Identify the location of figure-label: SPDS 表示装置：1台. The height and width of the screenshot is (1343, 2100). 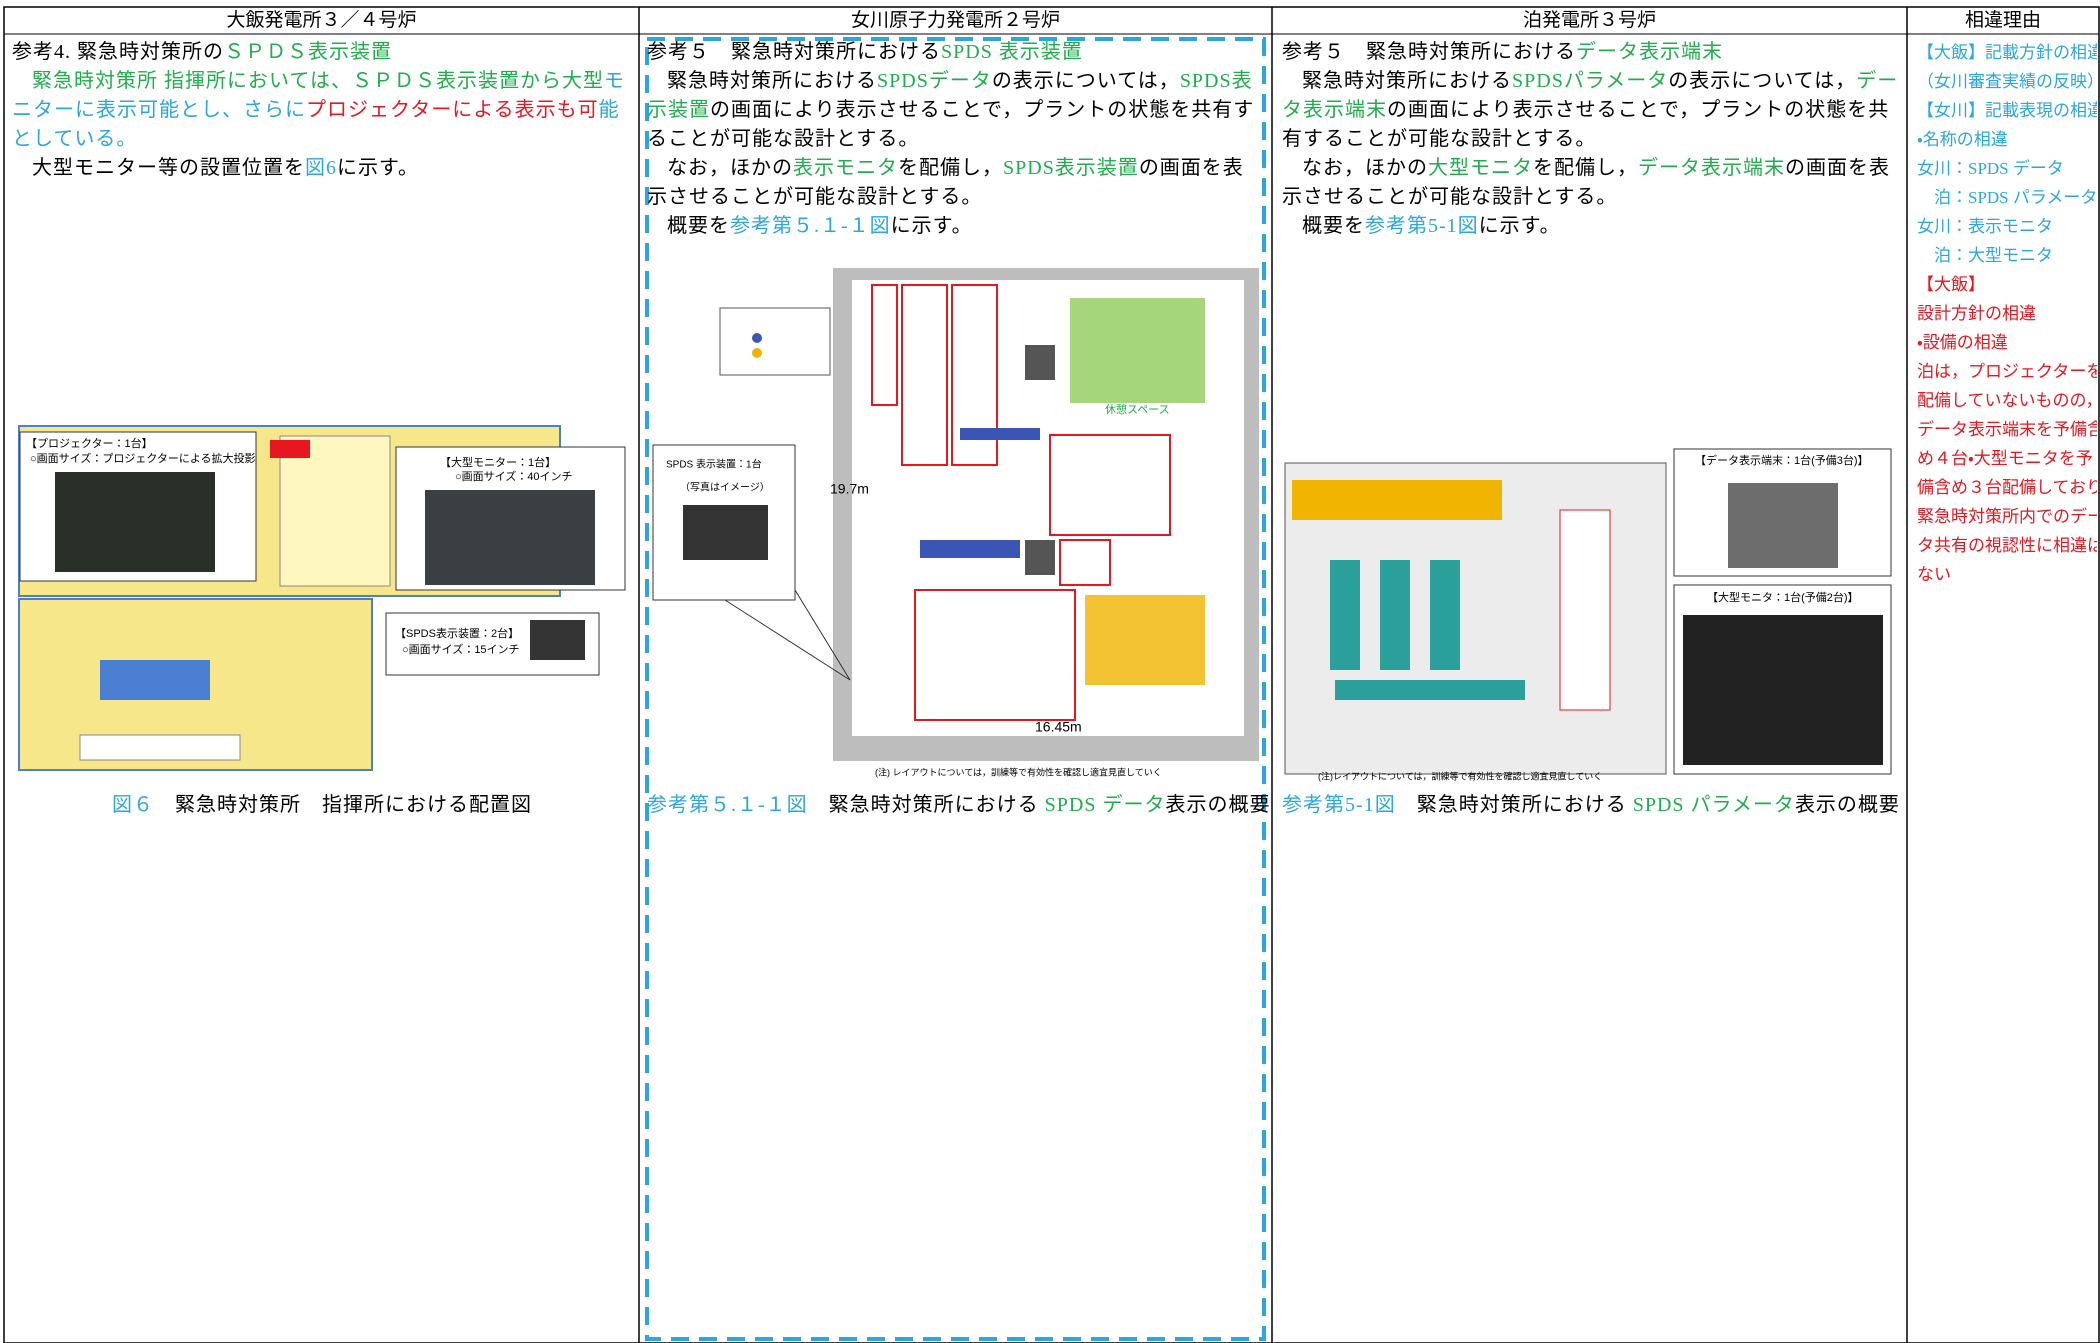
(714, 464).